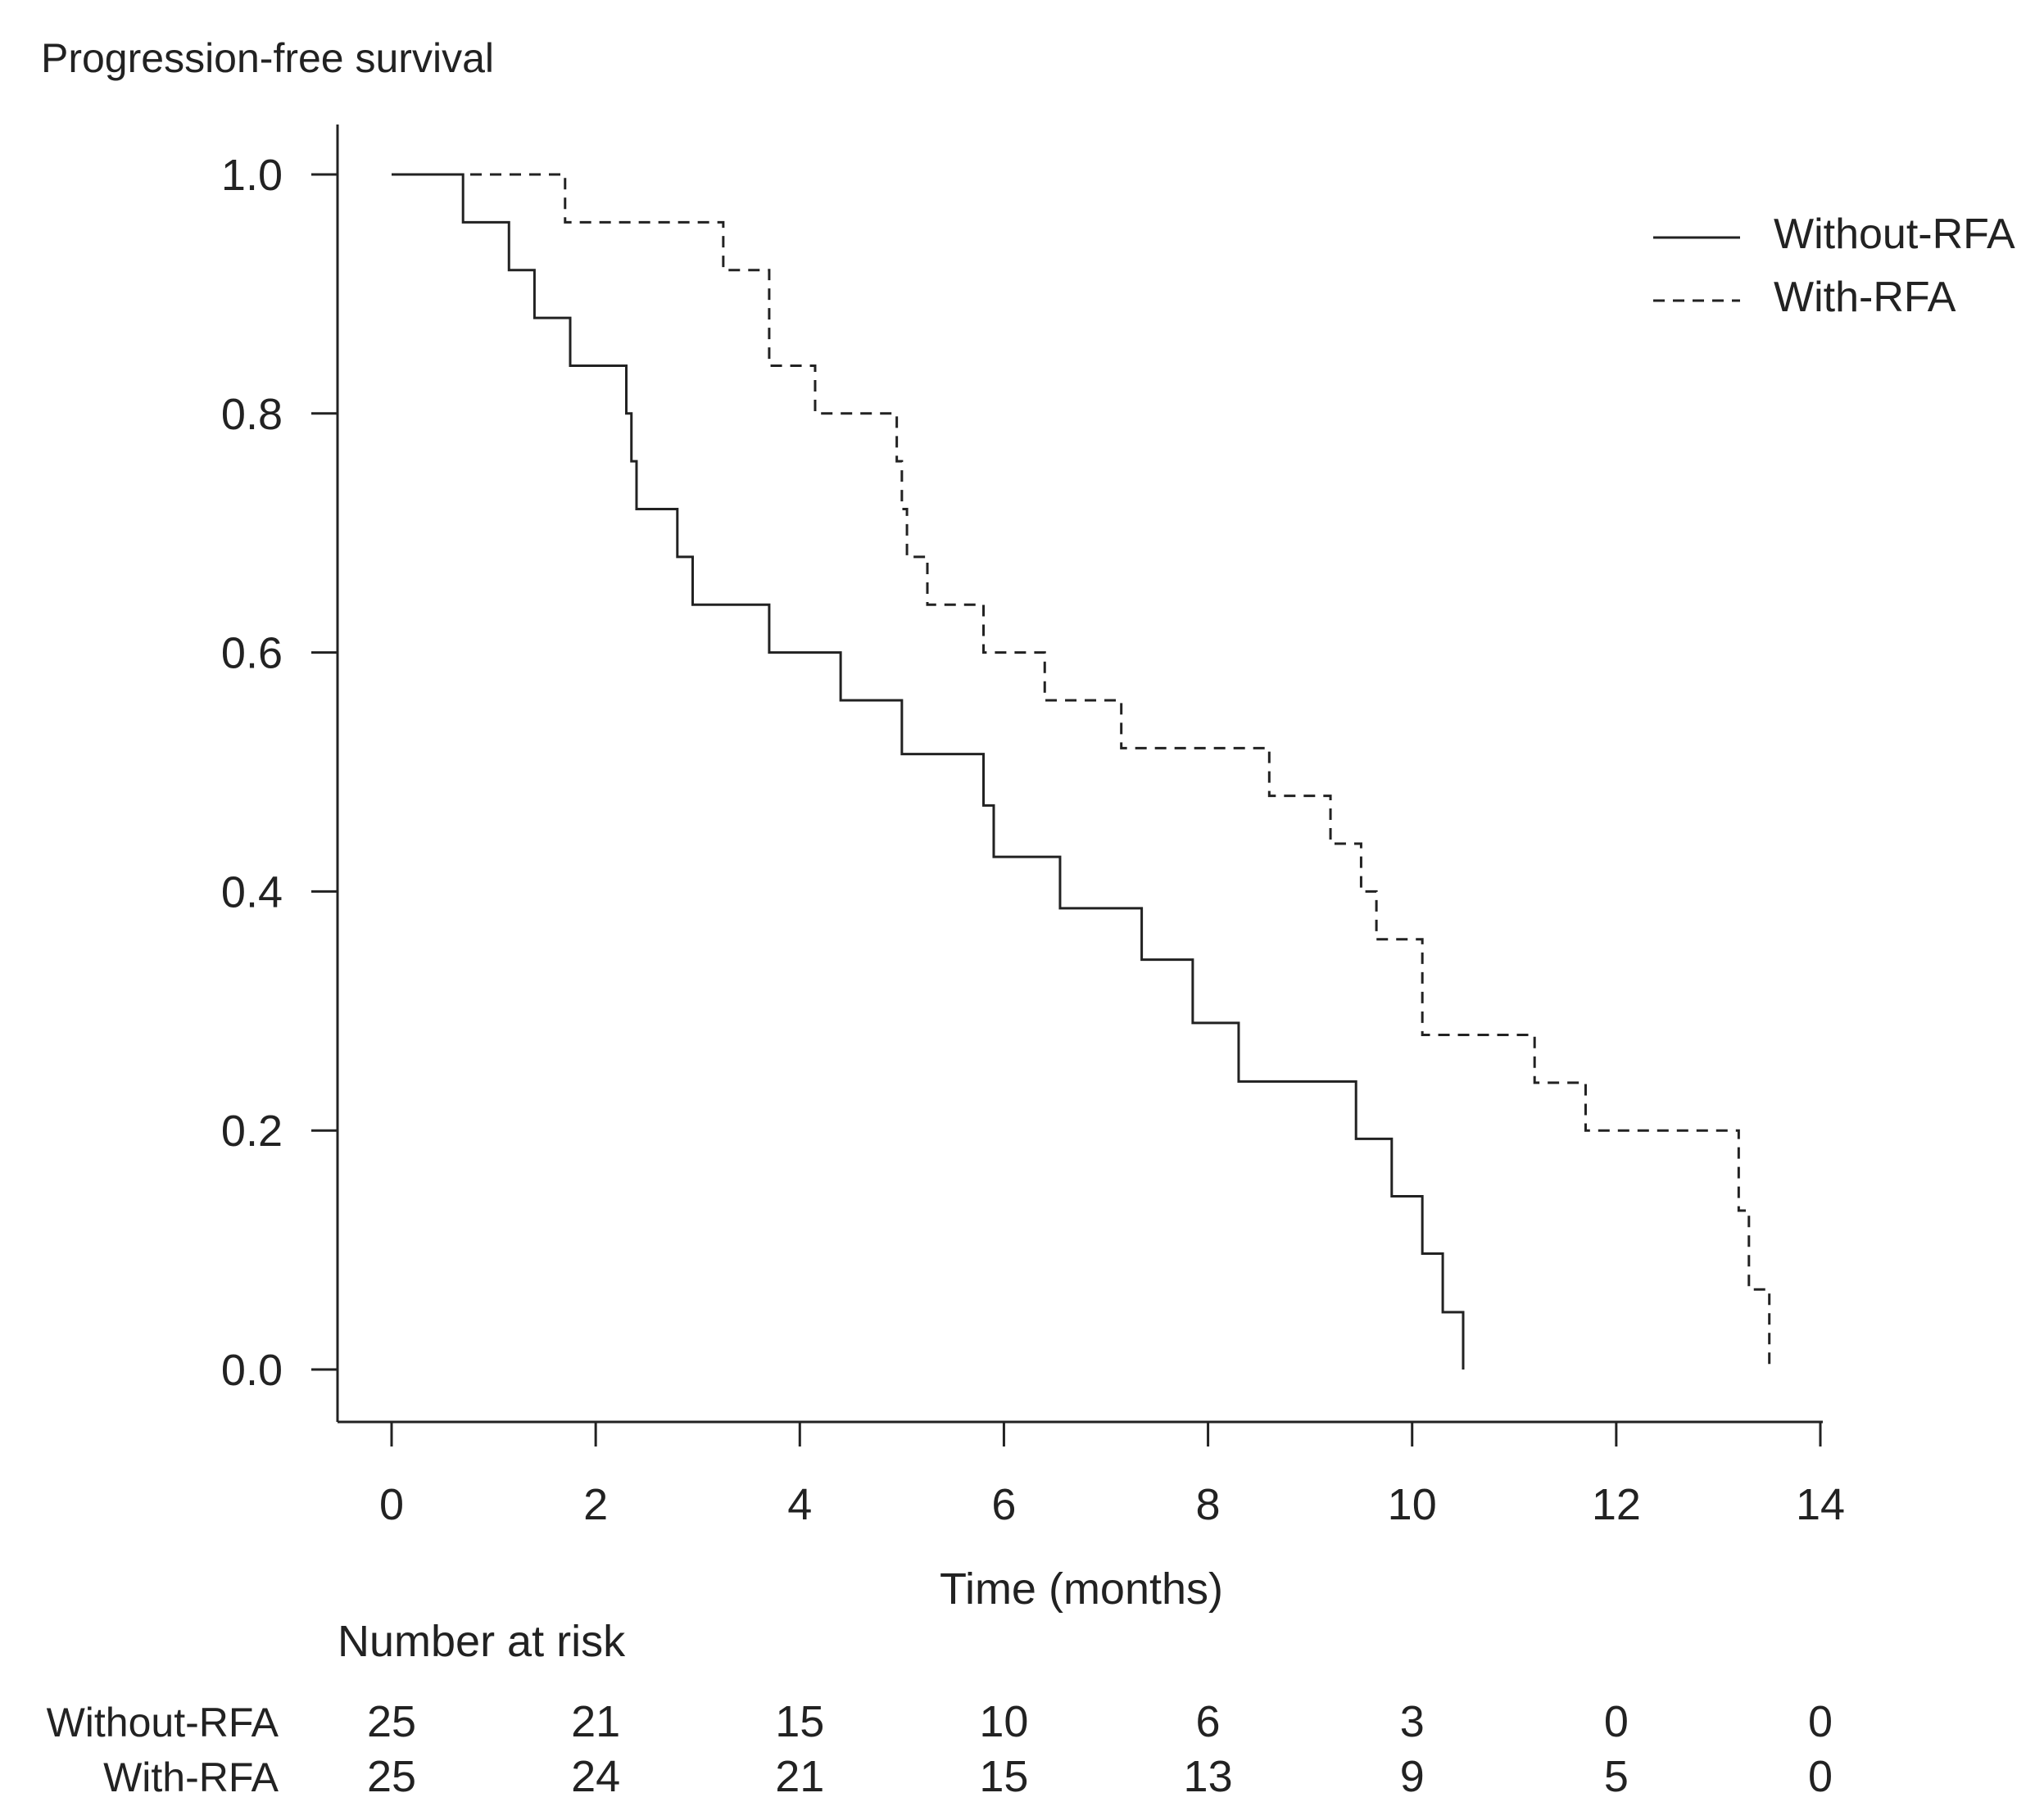 This screenshot has height=1820, width=2044. What do you see at coordinates (1412, 1505) in the screenshot?
I see `x-tick-label: 10` at bounding box center [1412, 1505].